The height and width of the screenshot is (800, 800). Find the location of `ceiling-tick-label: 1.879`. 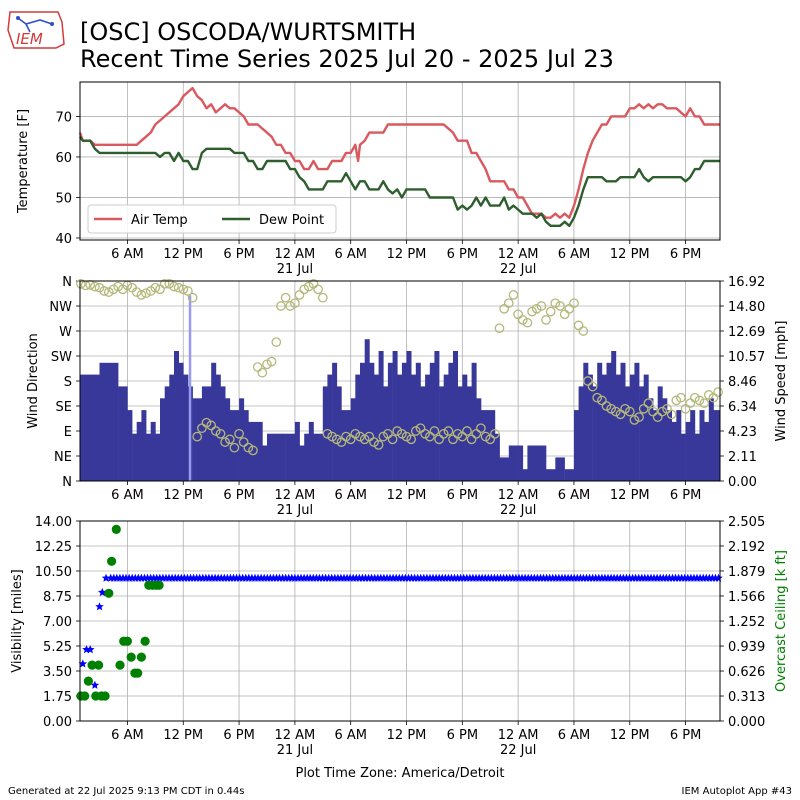

ceiling-tick-label: 1.879 is located at coordinates (746, 572).